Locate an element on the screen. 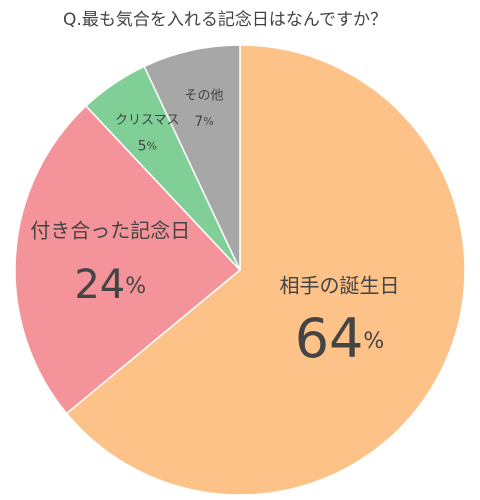 This screenshot has height=500, width=480. slice-label: 相手の誕生日 is located at coordinates (340, 285).